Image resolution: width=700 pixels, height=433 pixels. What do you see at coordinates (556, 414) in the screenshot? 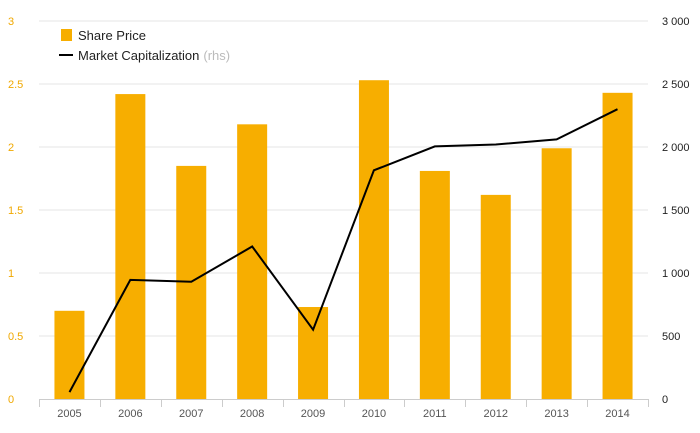
I see `x-axis-tick-label: 2013` at bounding box center [556, 414].